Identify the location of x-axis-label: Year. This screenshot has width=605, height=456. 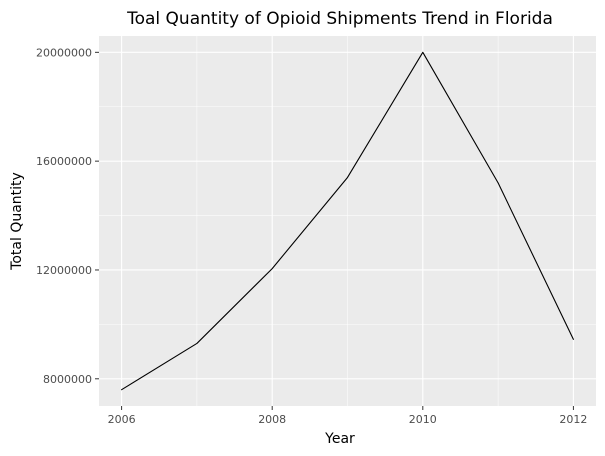
(339, 439).